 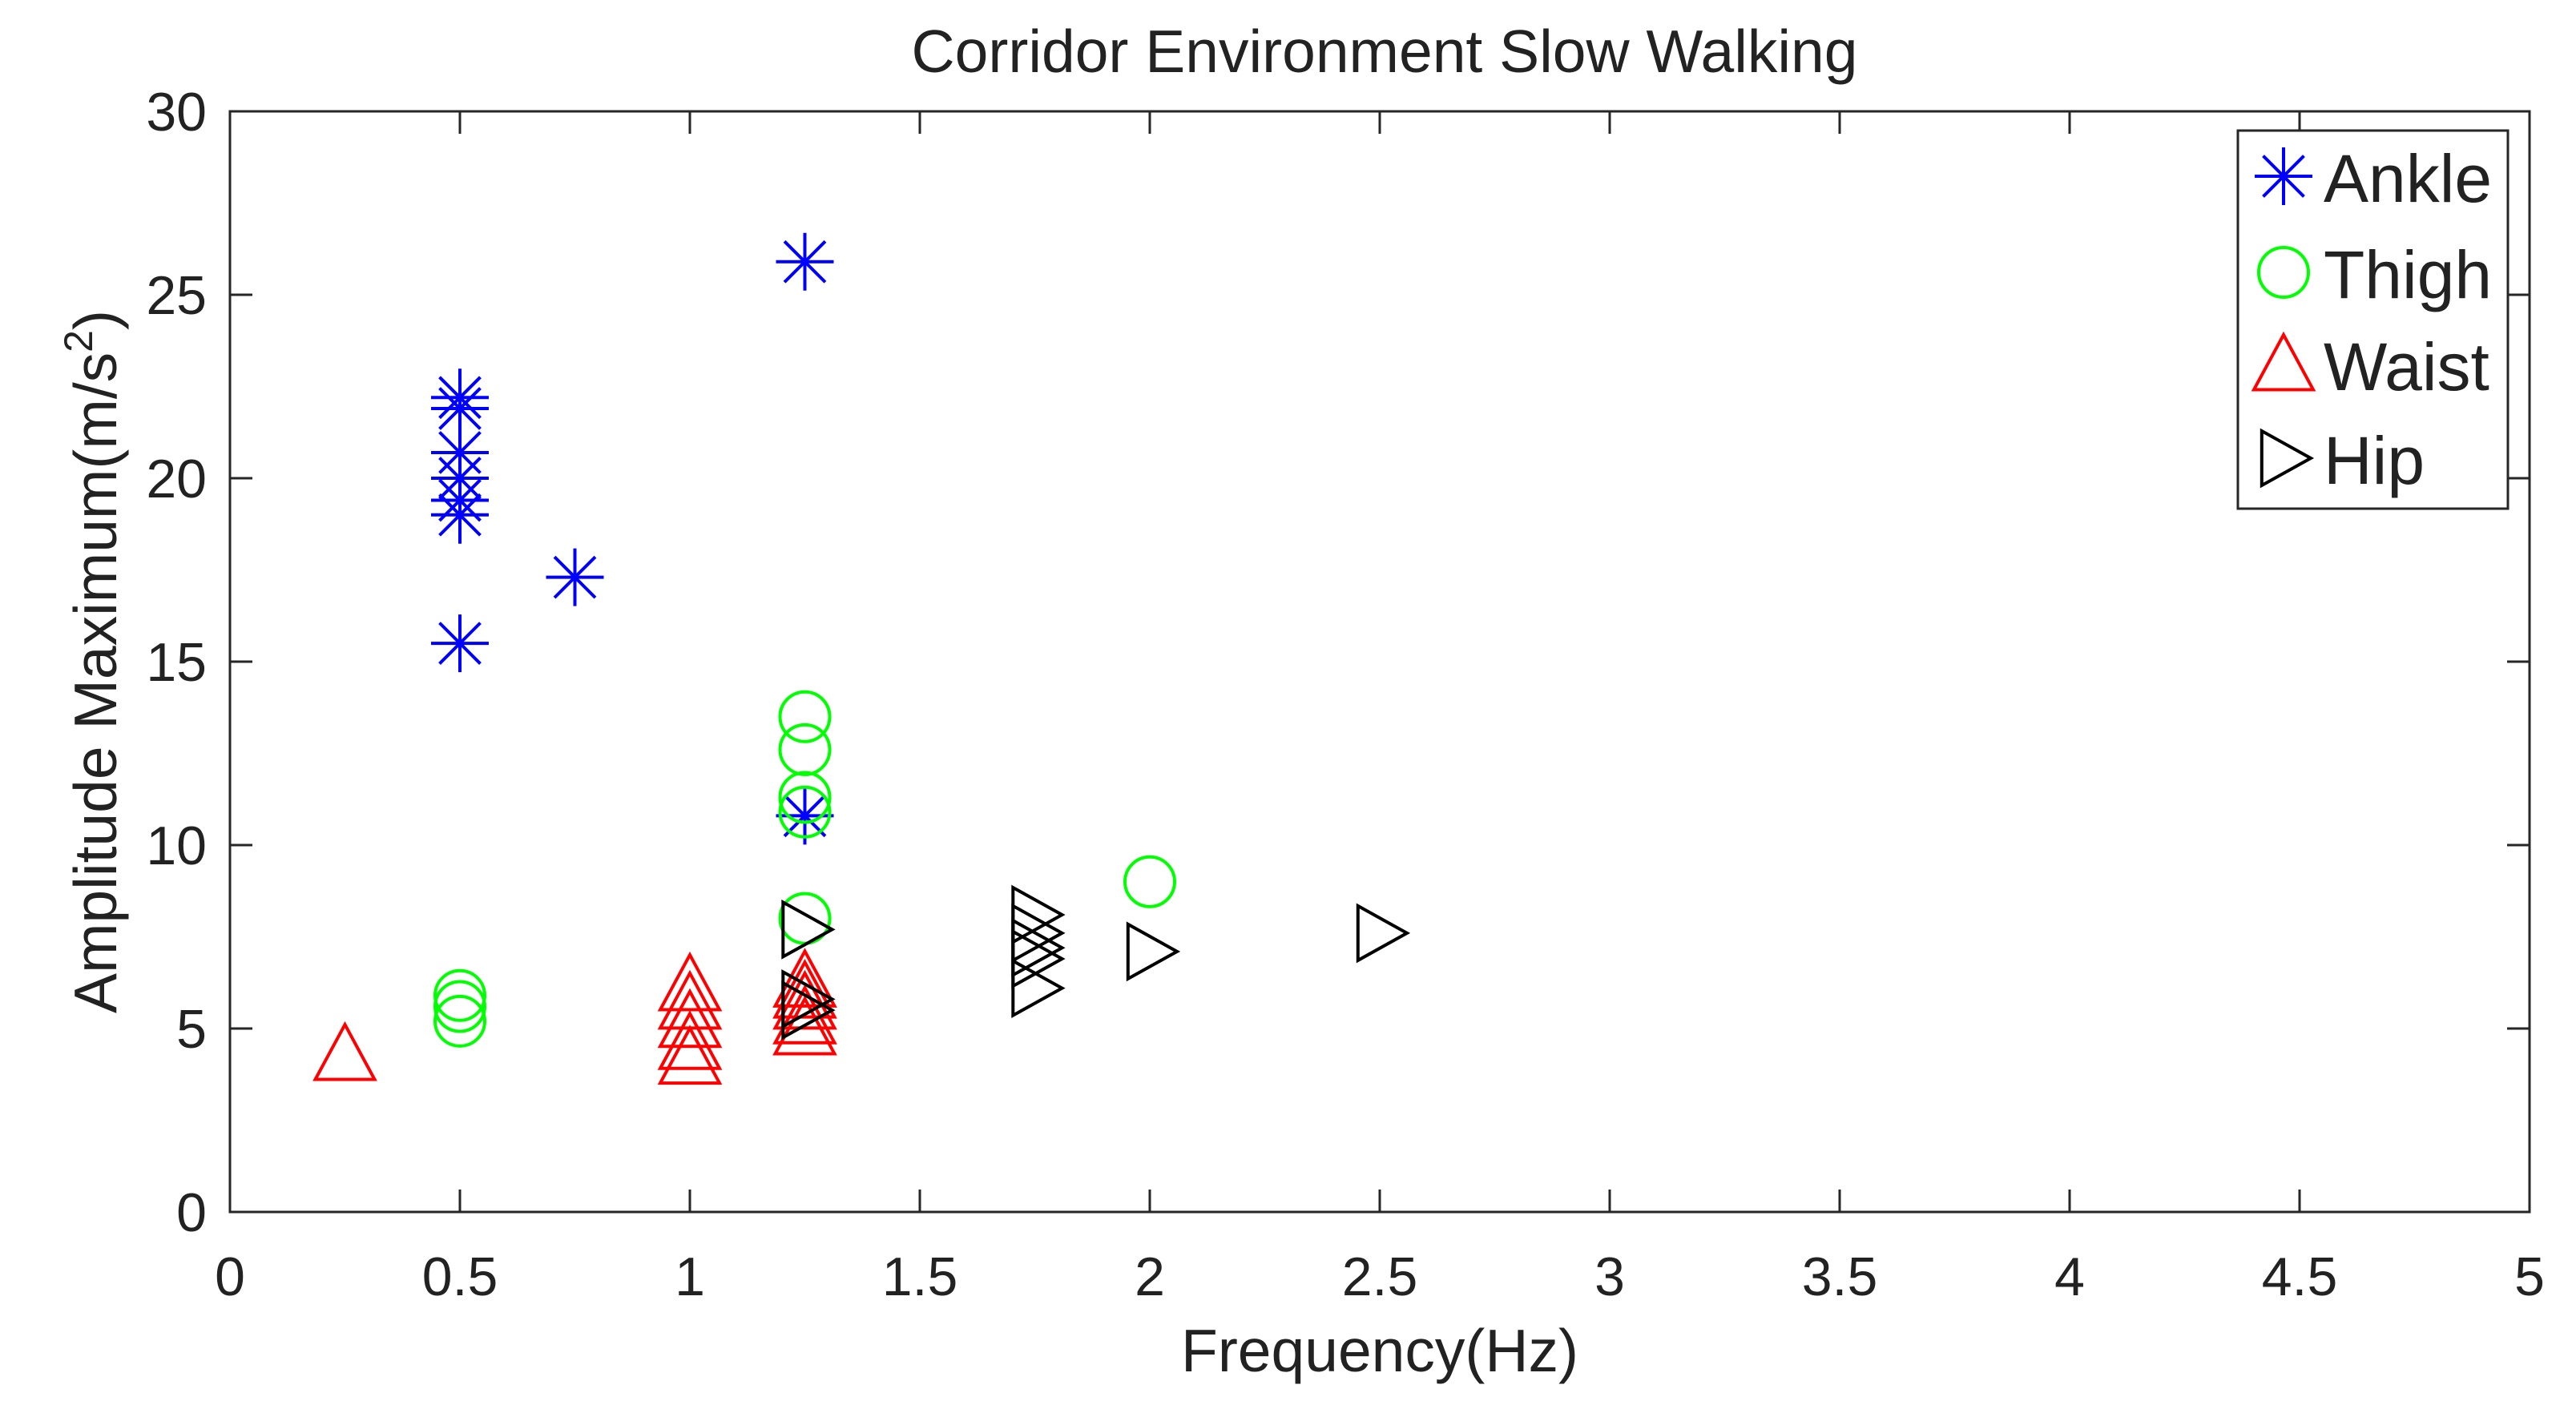 I want to click on series-hip, so click(x=1096, y=962).